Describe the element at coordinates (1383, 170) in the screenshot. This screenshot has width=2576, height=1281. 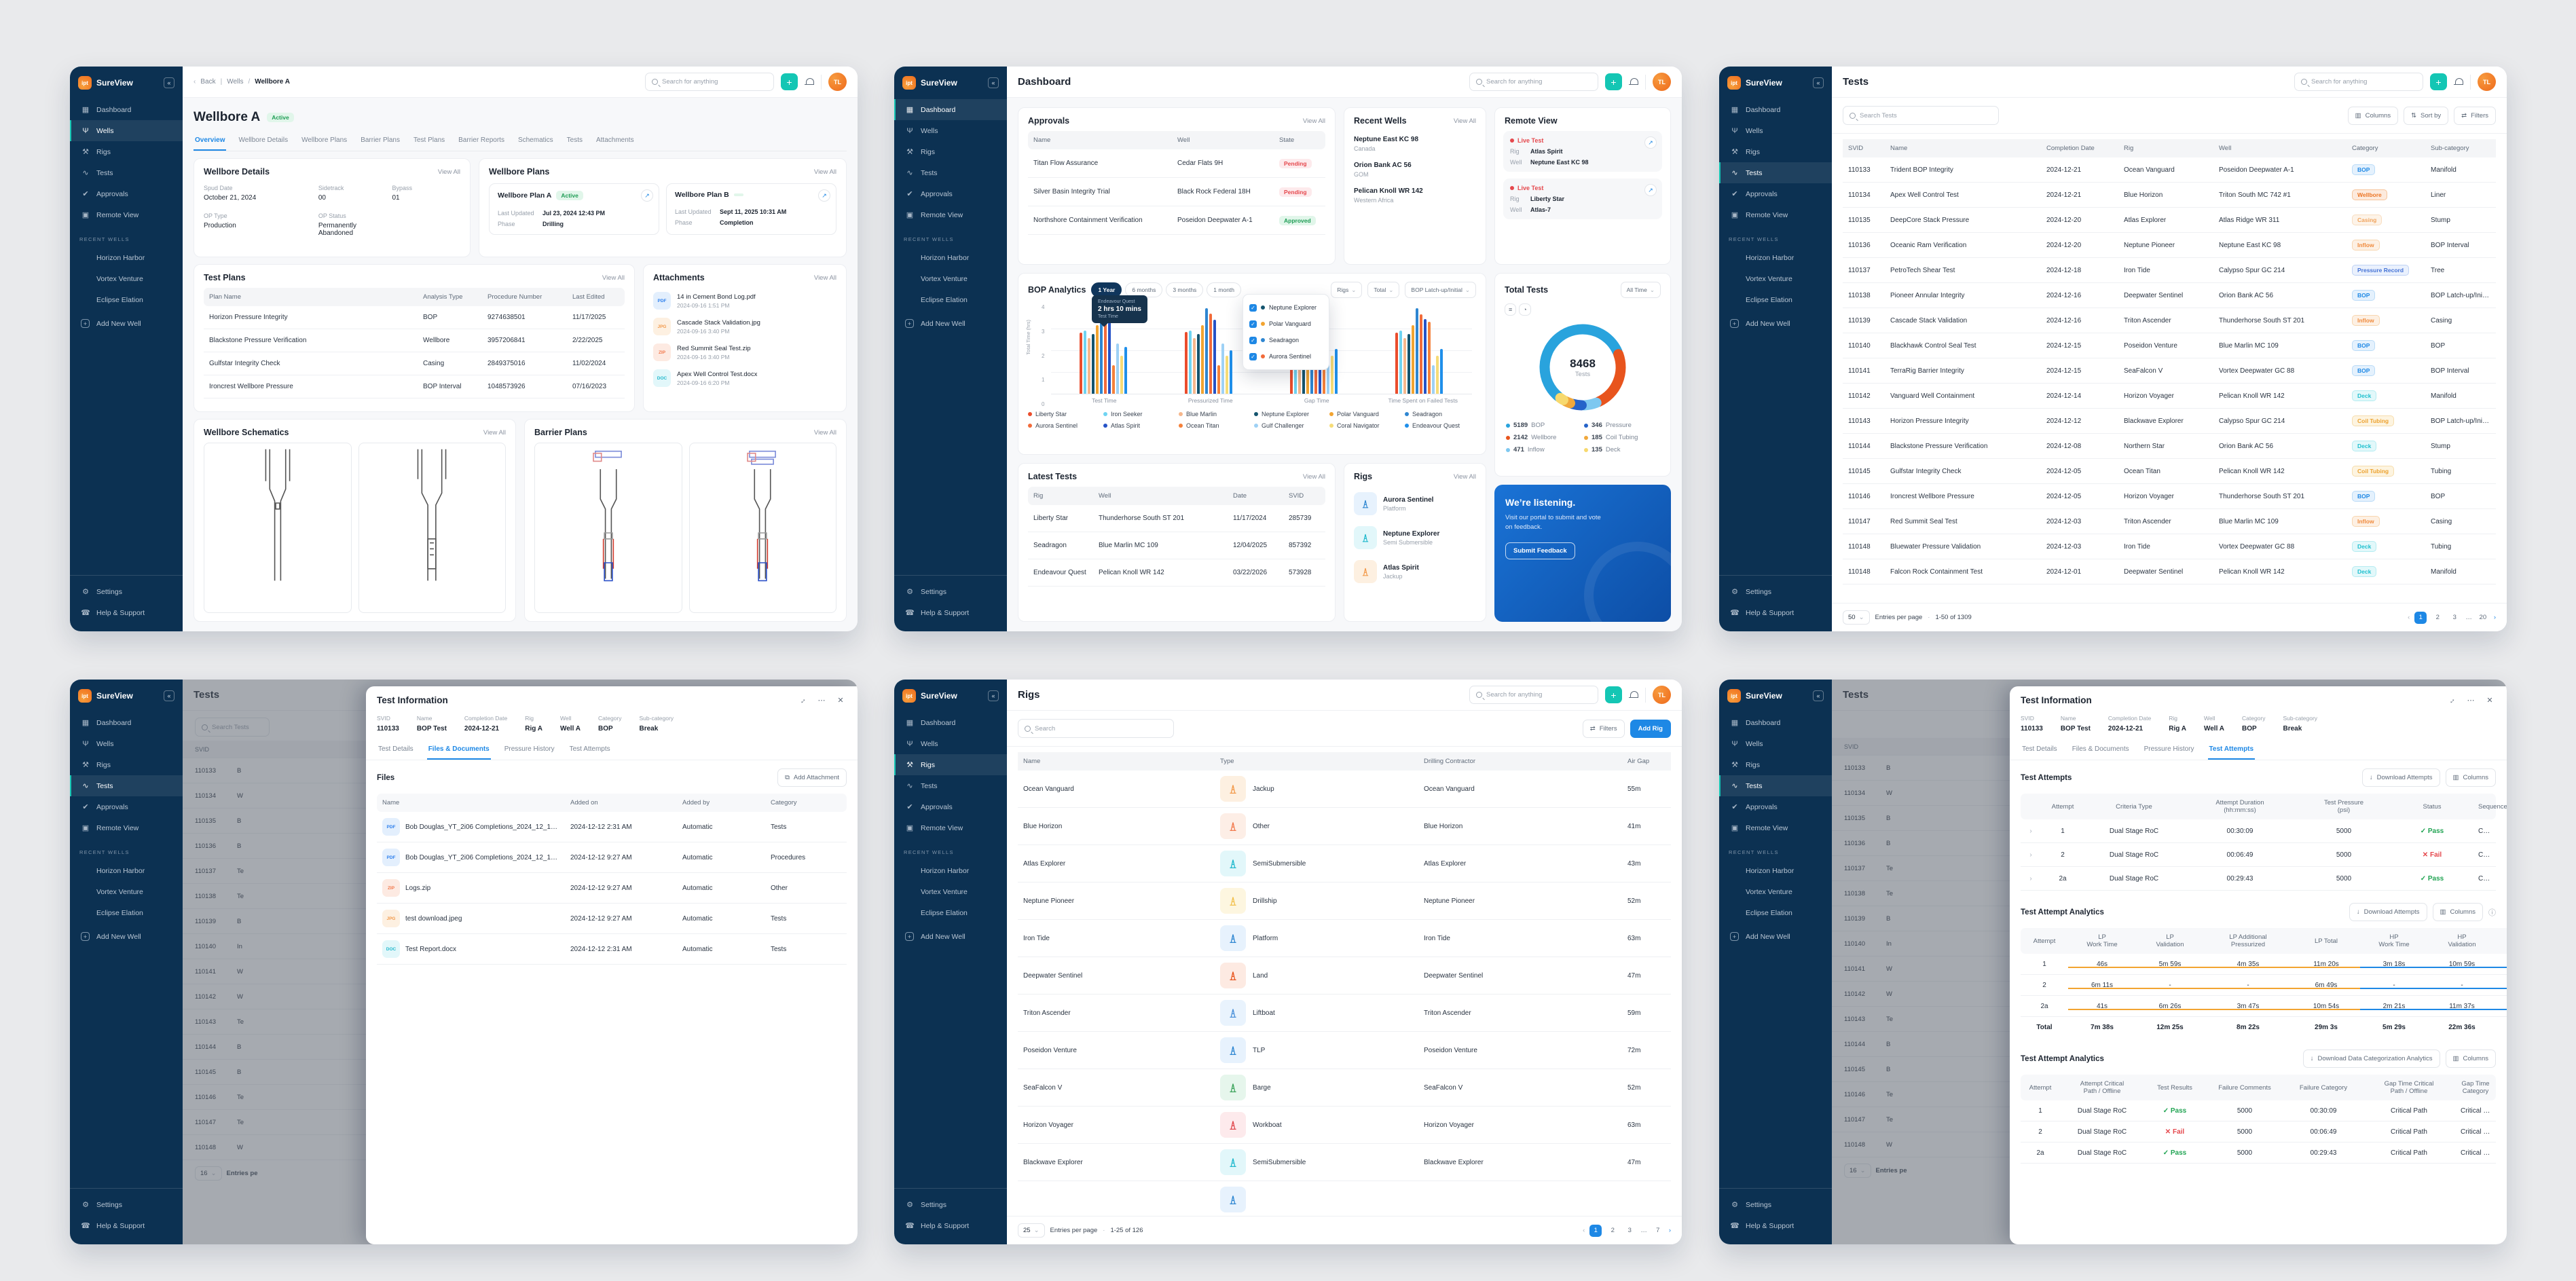
I see `recent-well-row: Orion Bank AC 56 GOM` at that location.